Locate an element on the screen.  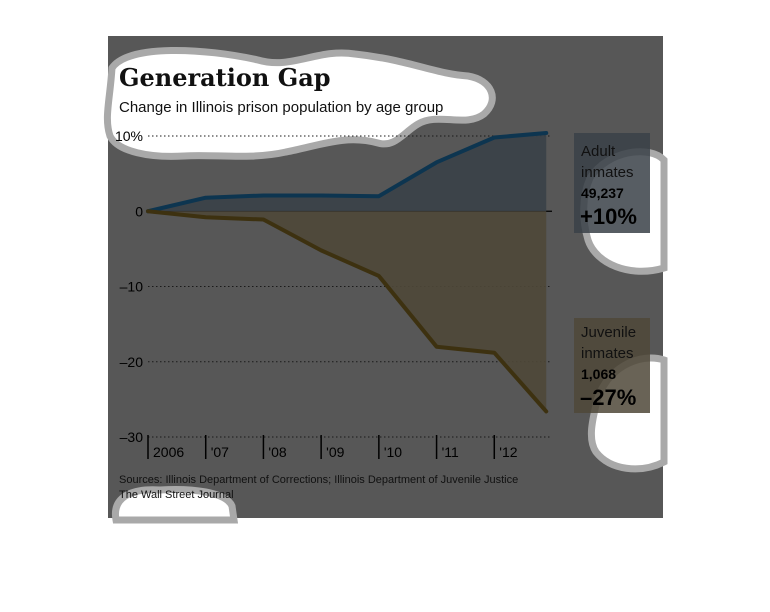
juvenile-legend-label-1: Juvenile is located at coordinates (608, 332).